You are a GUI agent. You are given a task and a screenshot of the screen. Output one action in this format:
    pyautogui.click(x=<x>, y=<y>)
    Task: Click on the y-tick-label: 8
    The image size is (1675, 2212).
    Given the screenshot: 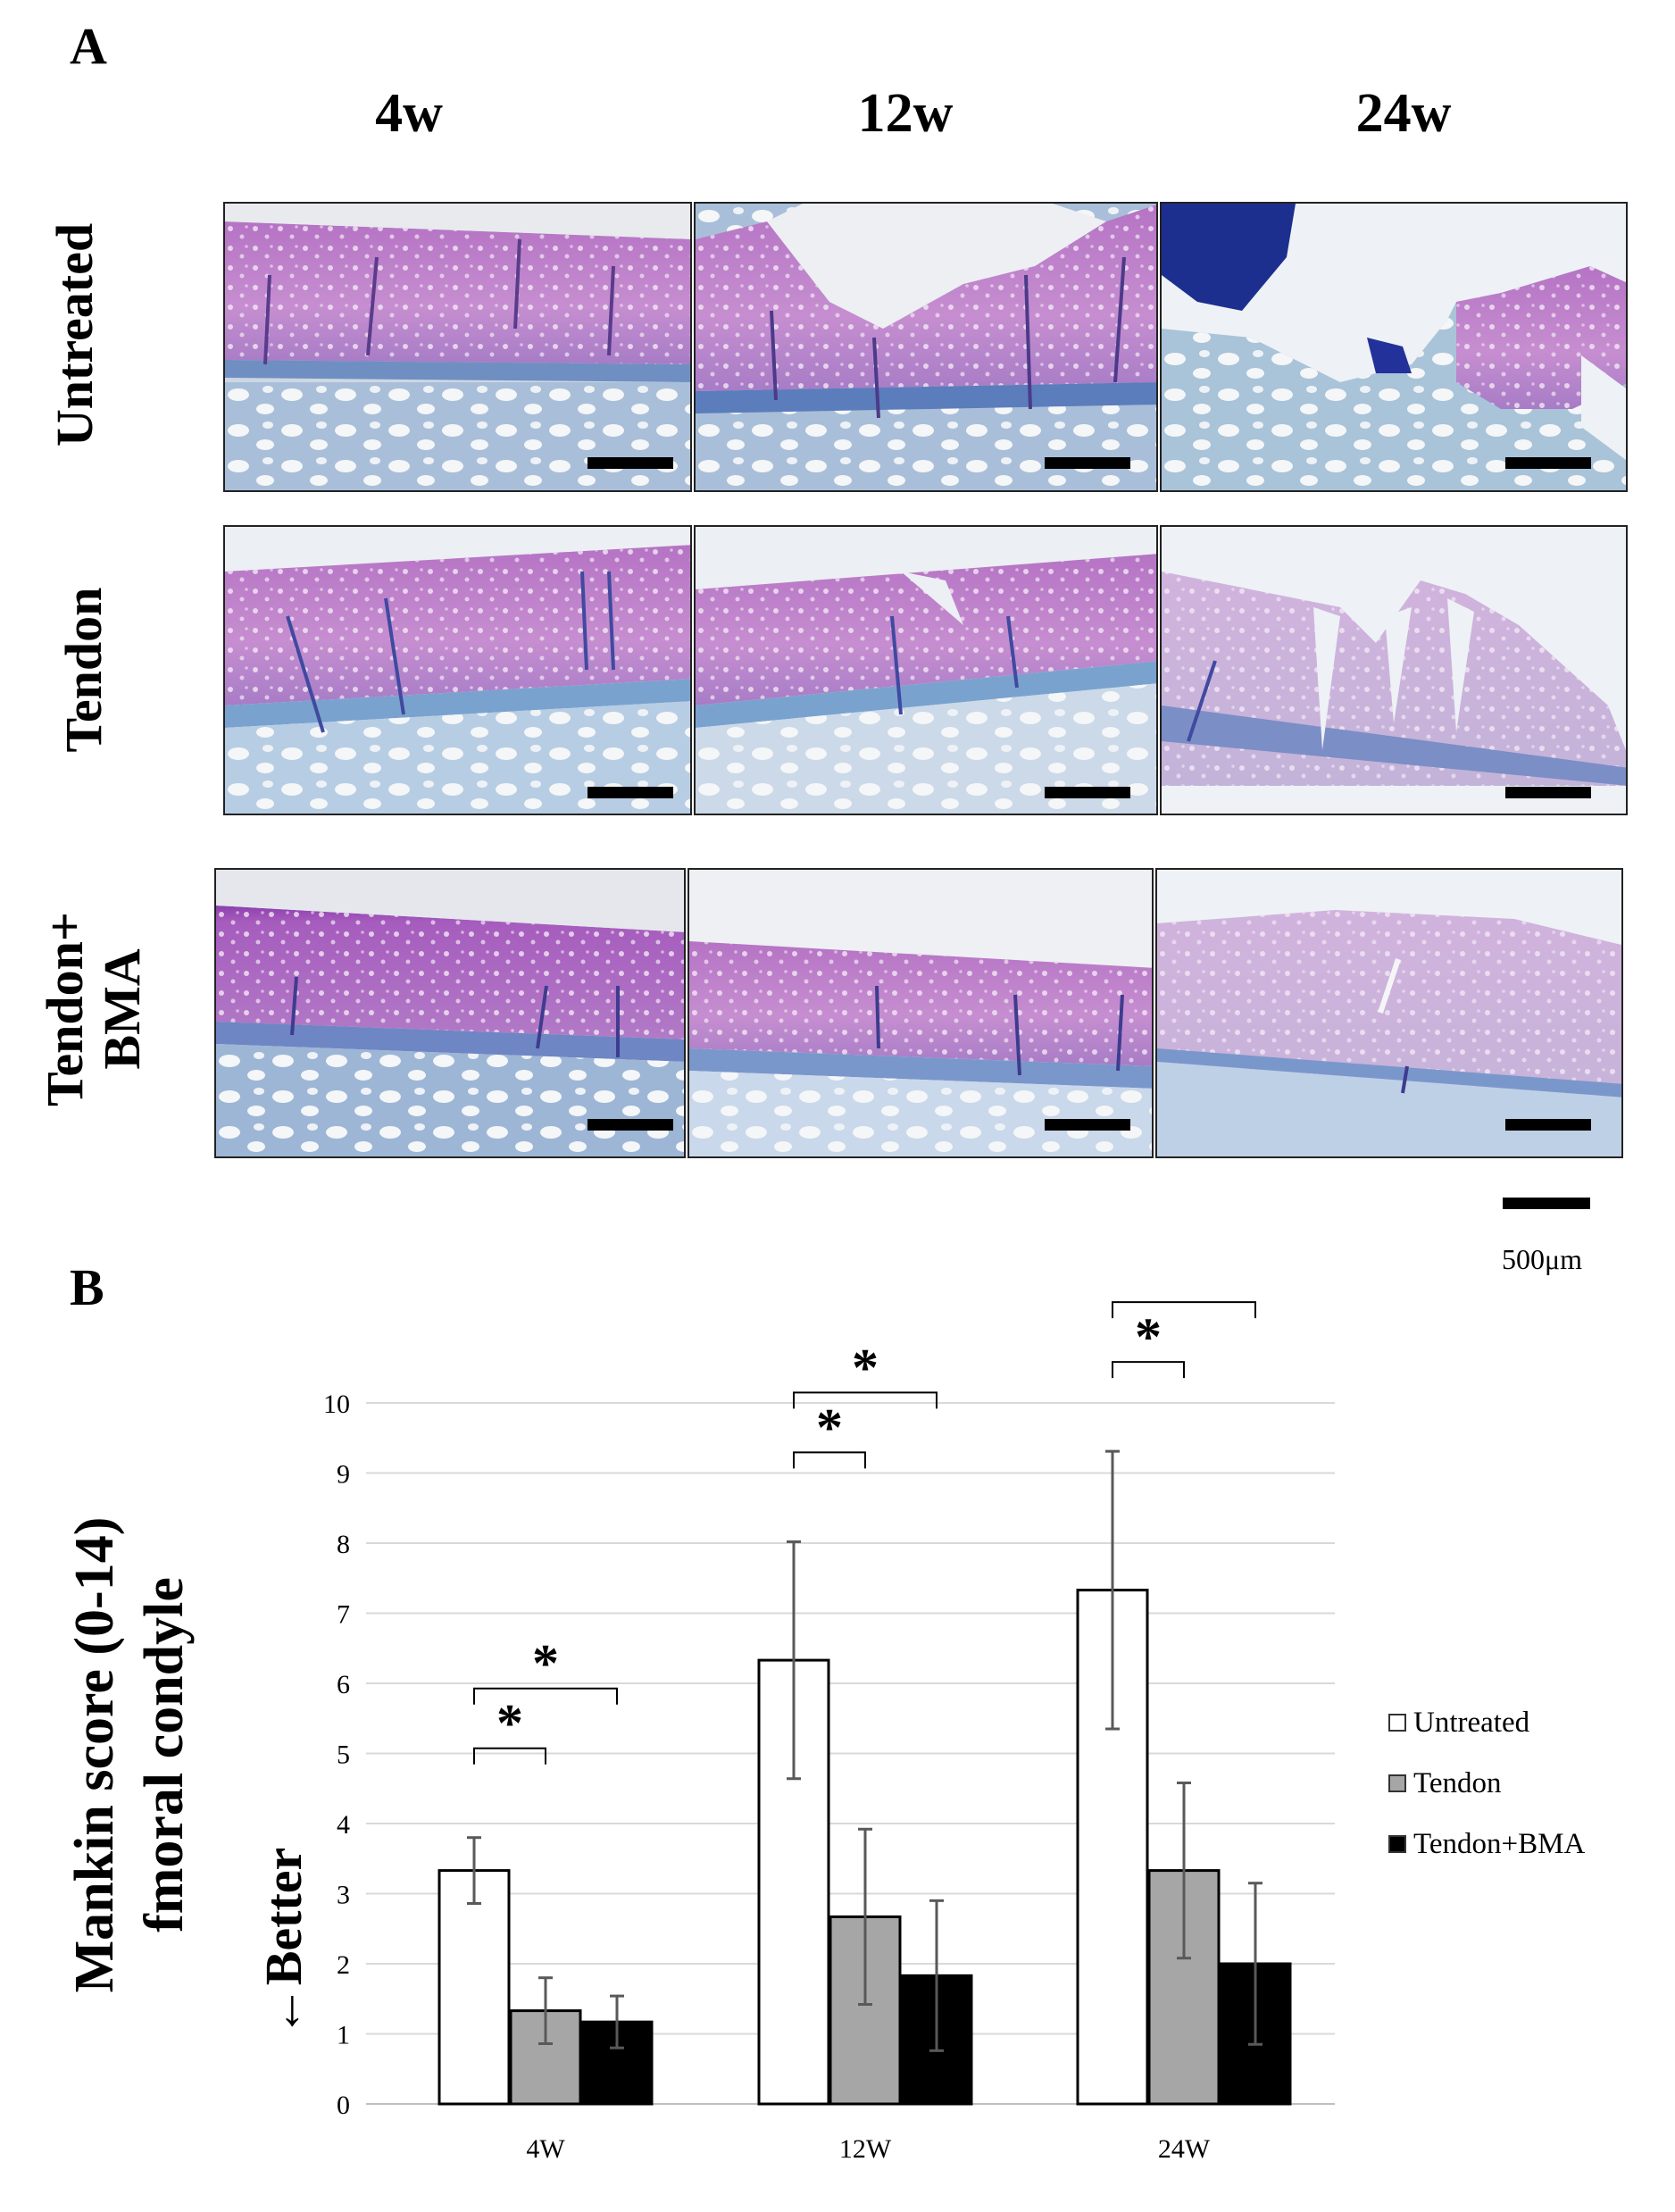 What is the action you would take?
    pyautogui.click(x=344, y=1544)
    